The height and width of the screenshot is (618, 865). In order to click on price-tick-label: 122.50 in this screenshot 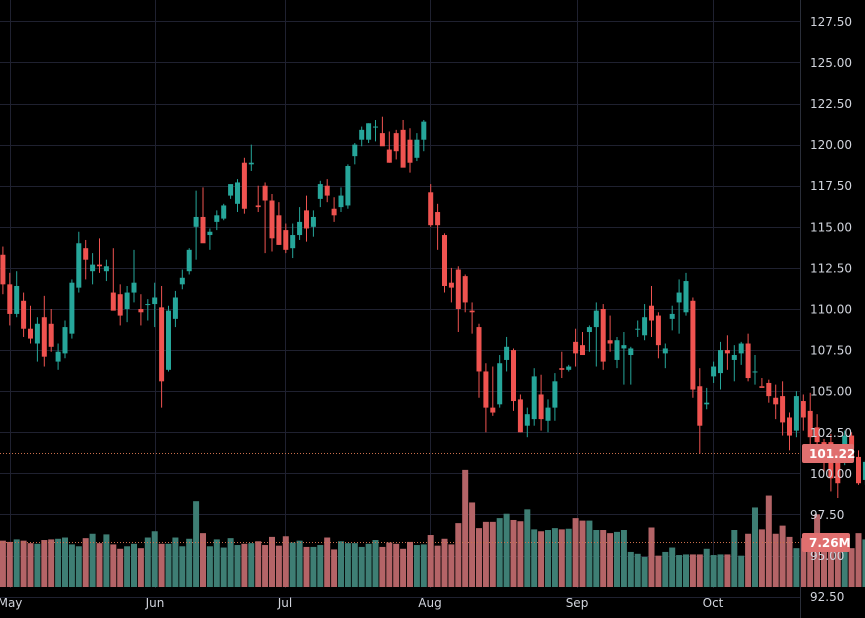, I will do `click(831, 104)`.